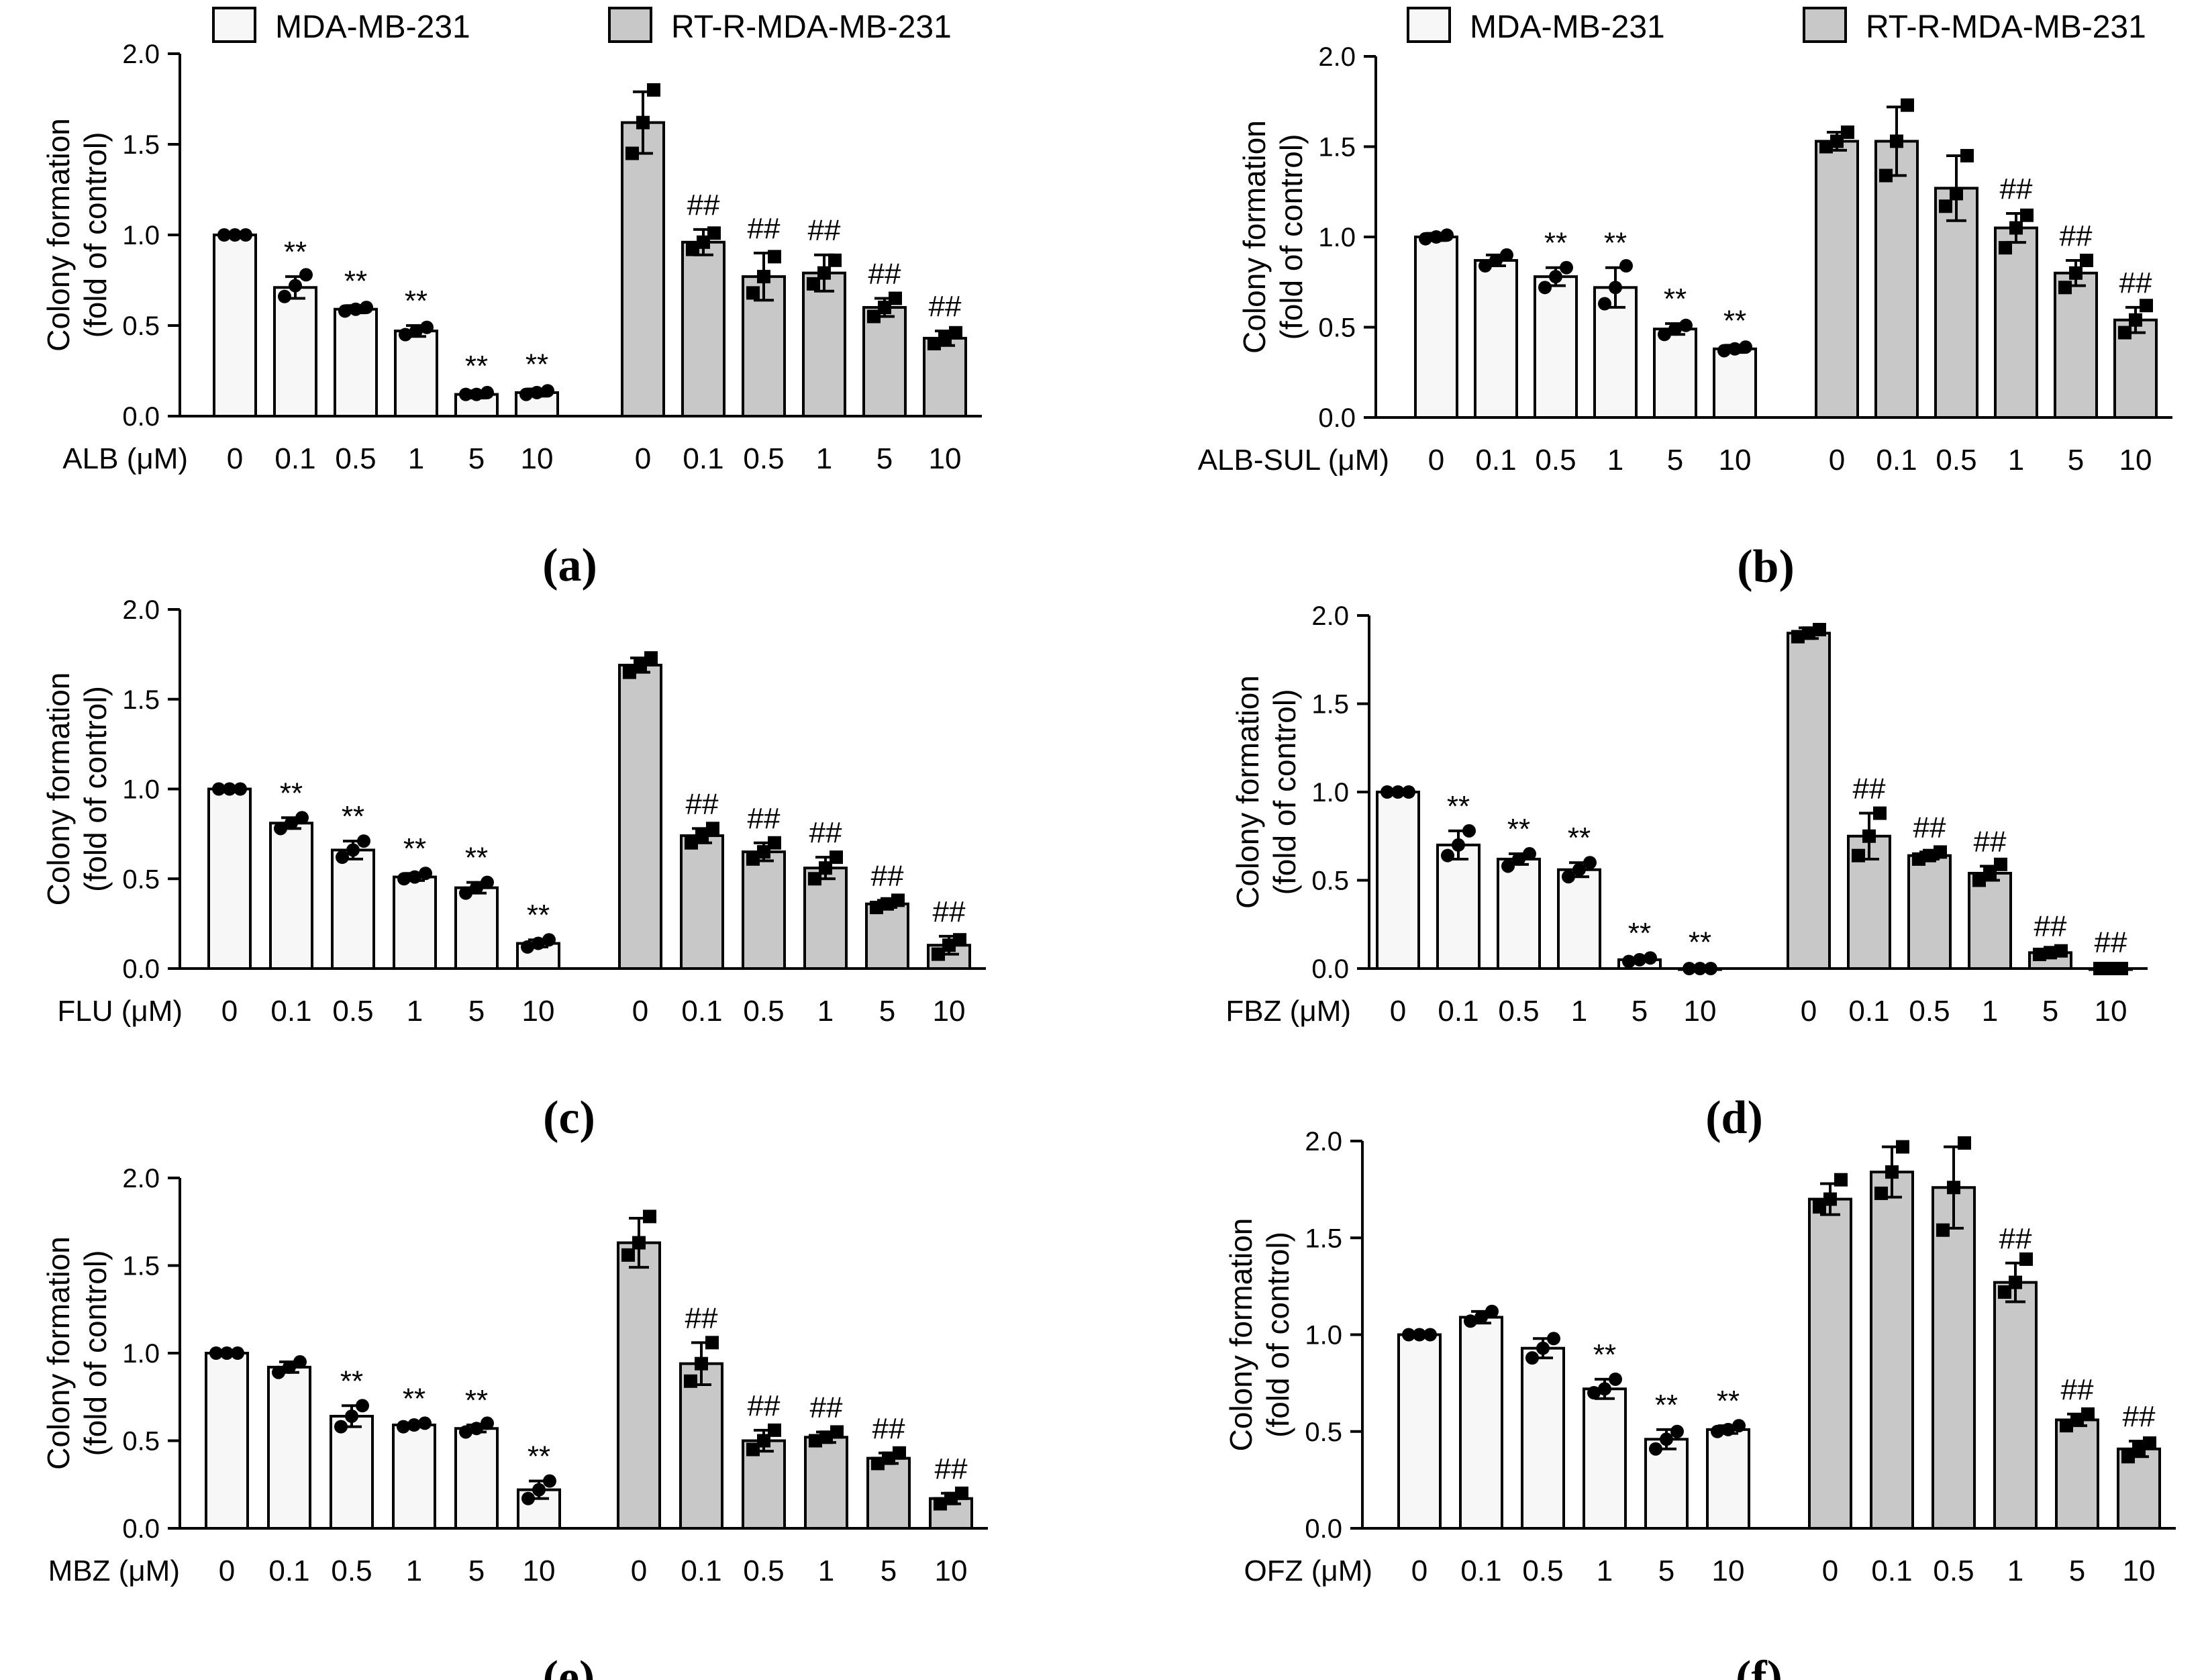 This screenshot has height=1680, width=2206. What do you see at coordinates (141, 417) in the screenshot?
I see `y-tick-label: 0.0` at bounding box center [141, 417].